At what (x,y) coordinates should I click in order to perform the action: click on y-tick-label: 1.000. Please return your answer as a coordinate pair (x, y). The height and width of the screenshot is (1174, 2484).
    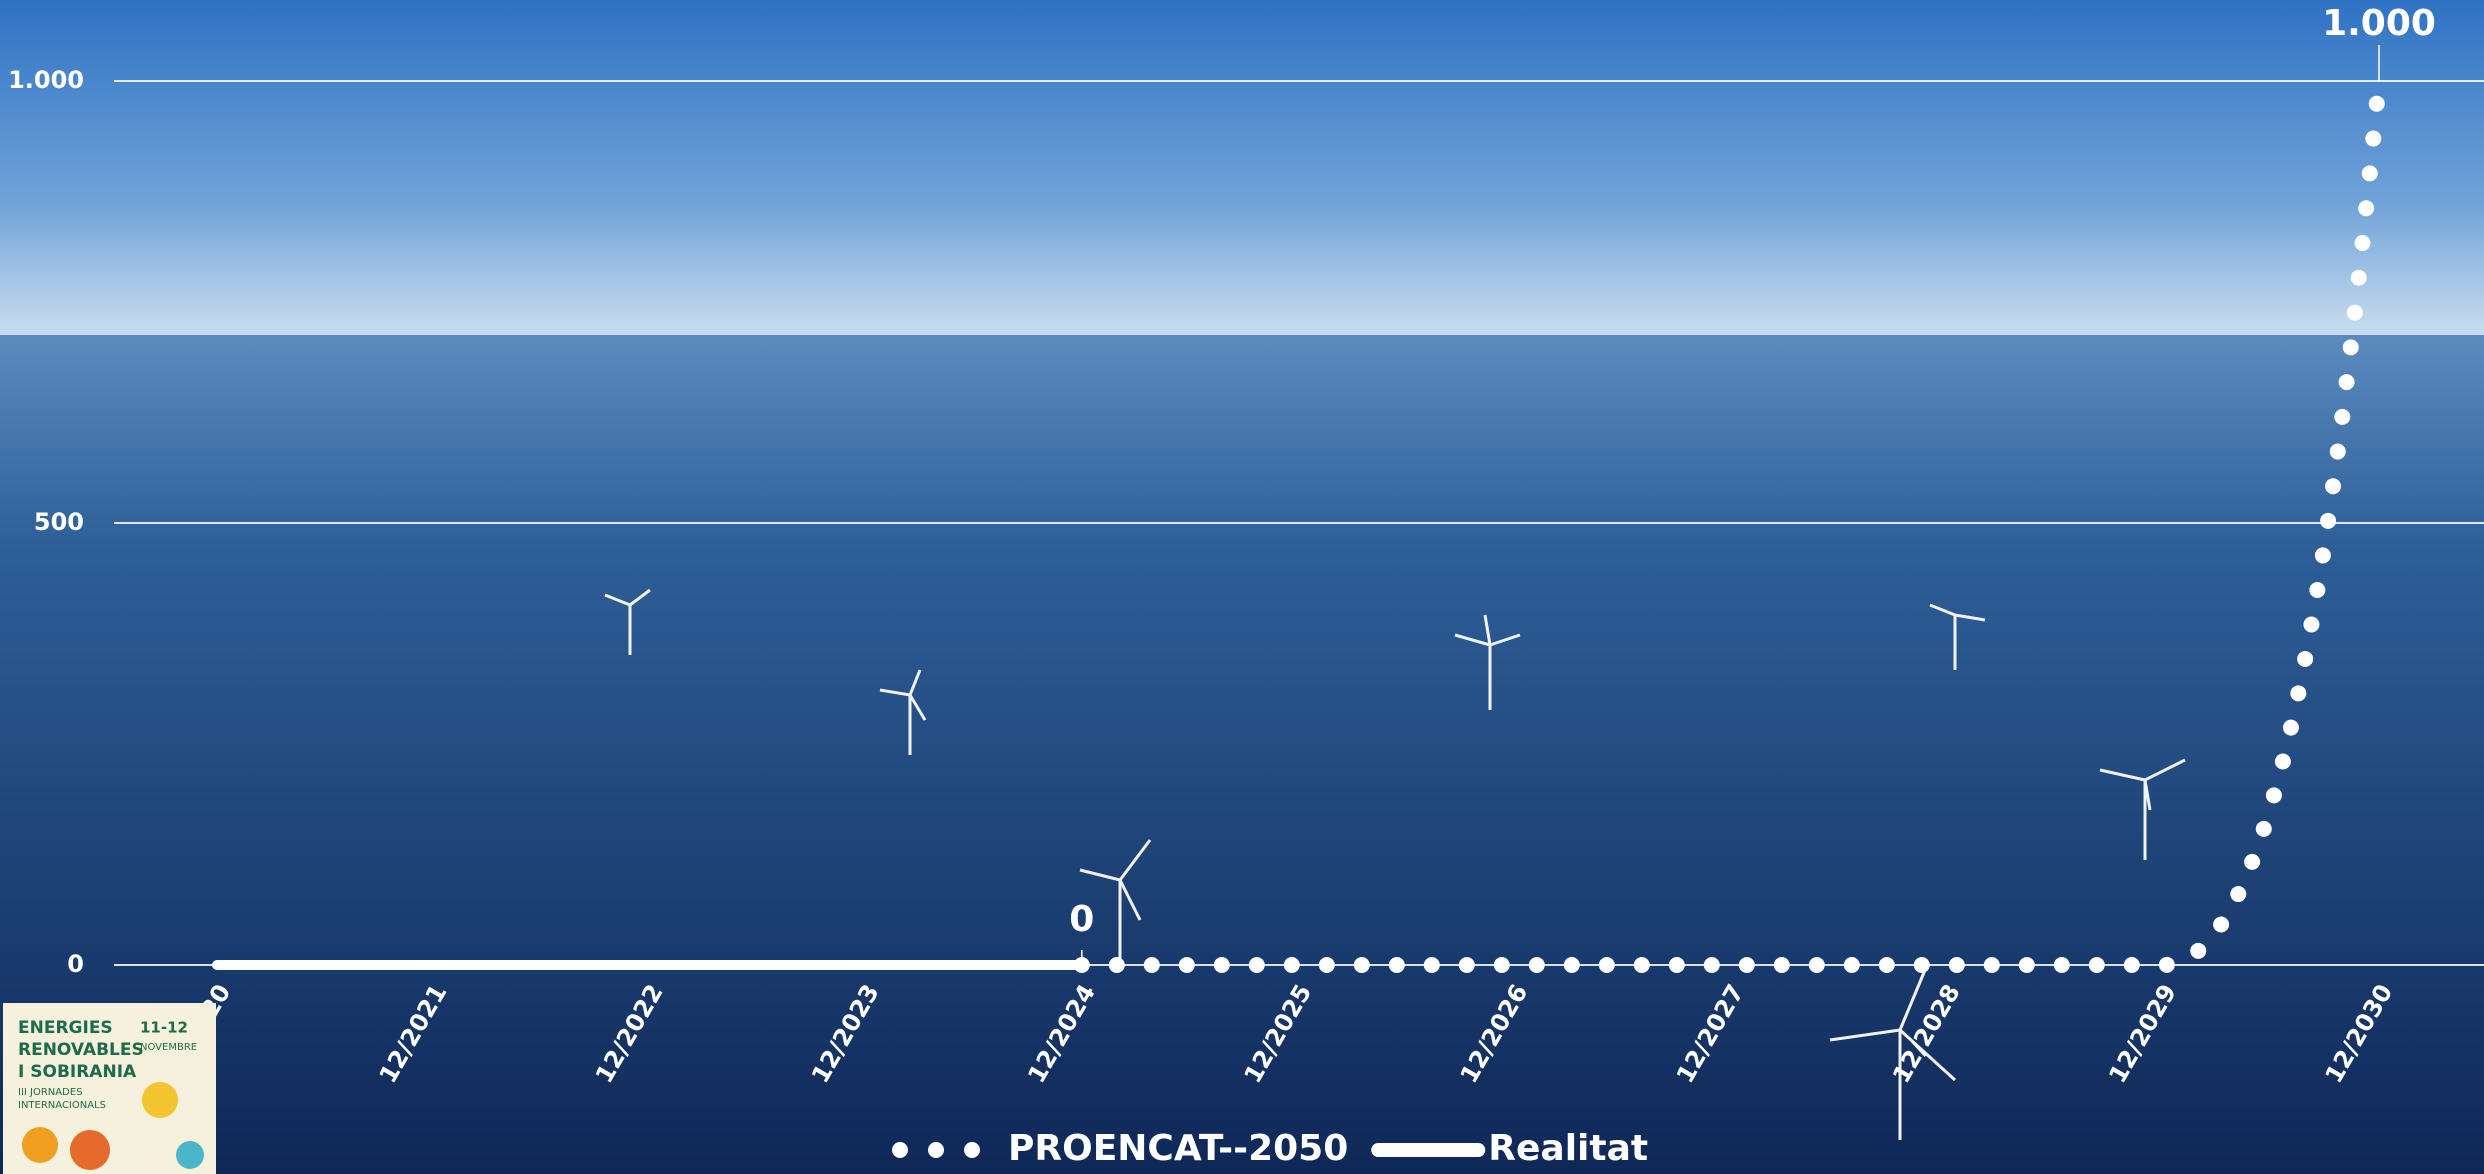
    Looking at the image, I should click on (46, 80).